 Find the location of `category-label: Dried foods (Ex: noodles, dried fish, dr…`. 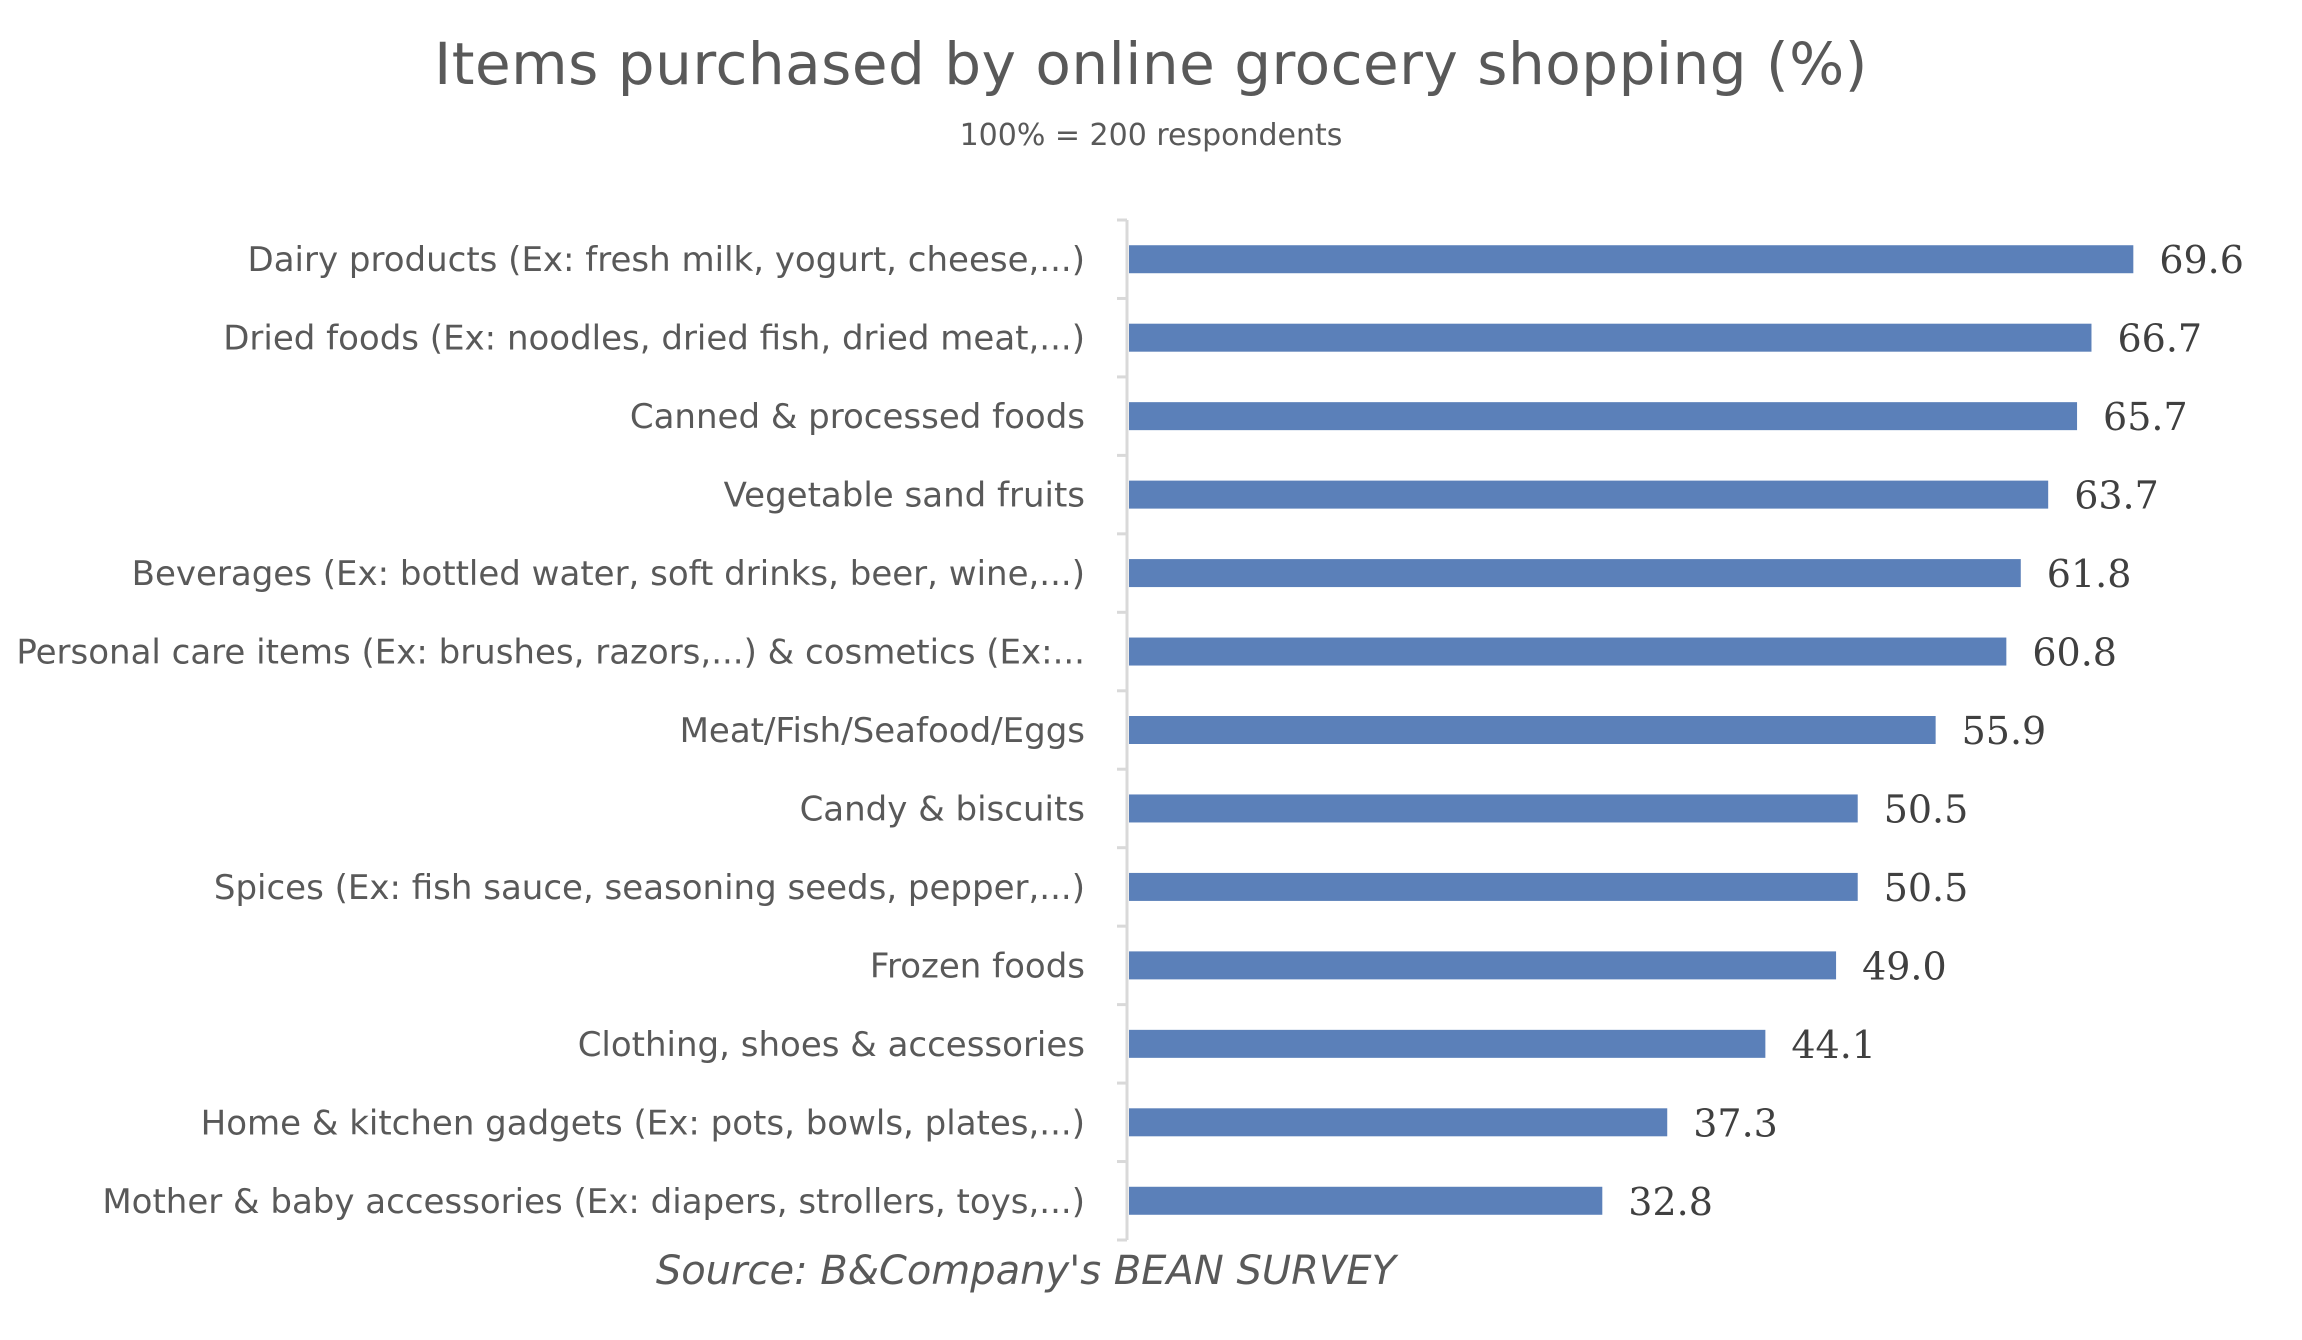

category-label: Dried foods (Ex: noodles, dried fish, dr… is located at coordinates (654, 339).